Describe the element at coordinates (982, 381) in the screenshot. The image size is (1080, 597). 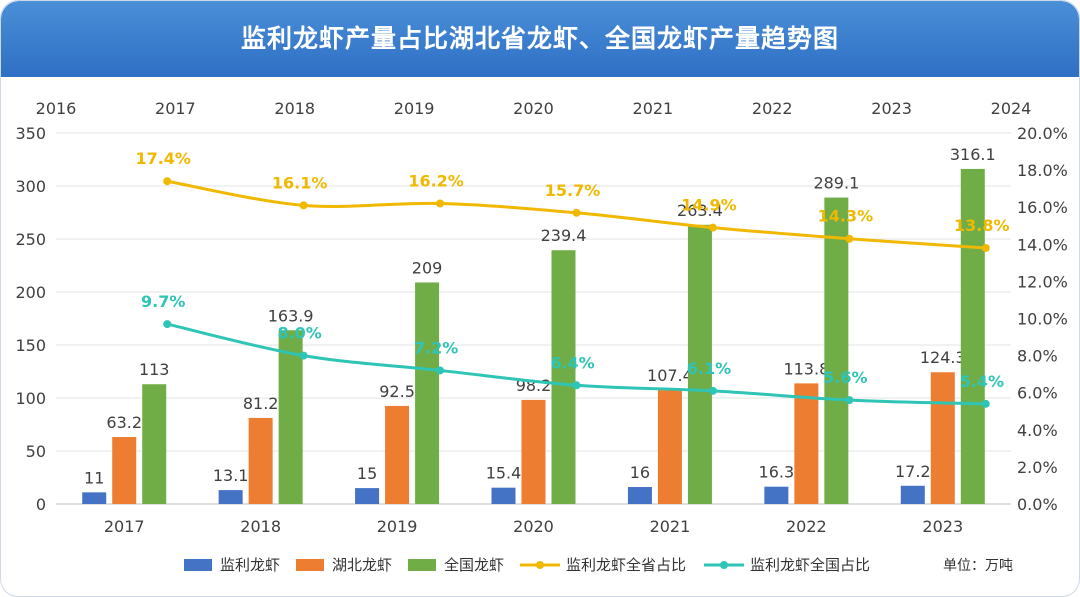
I see `point-value-label: 5.4%` at that location.